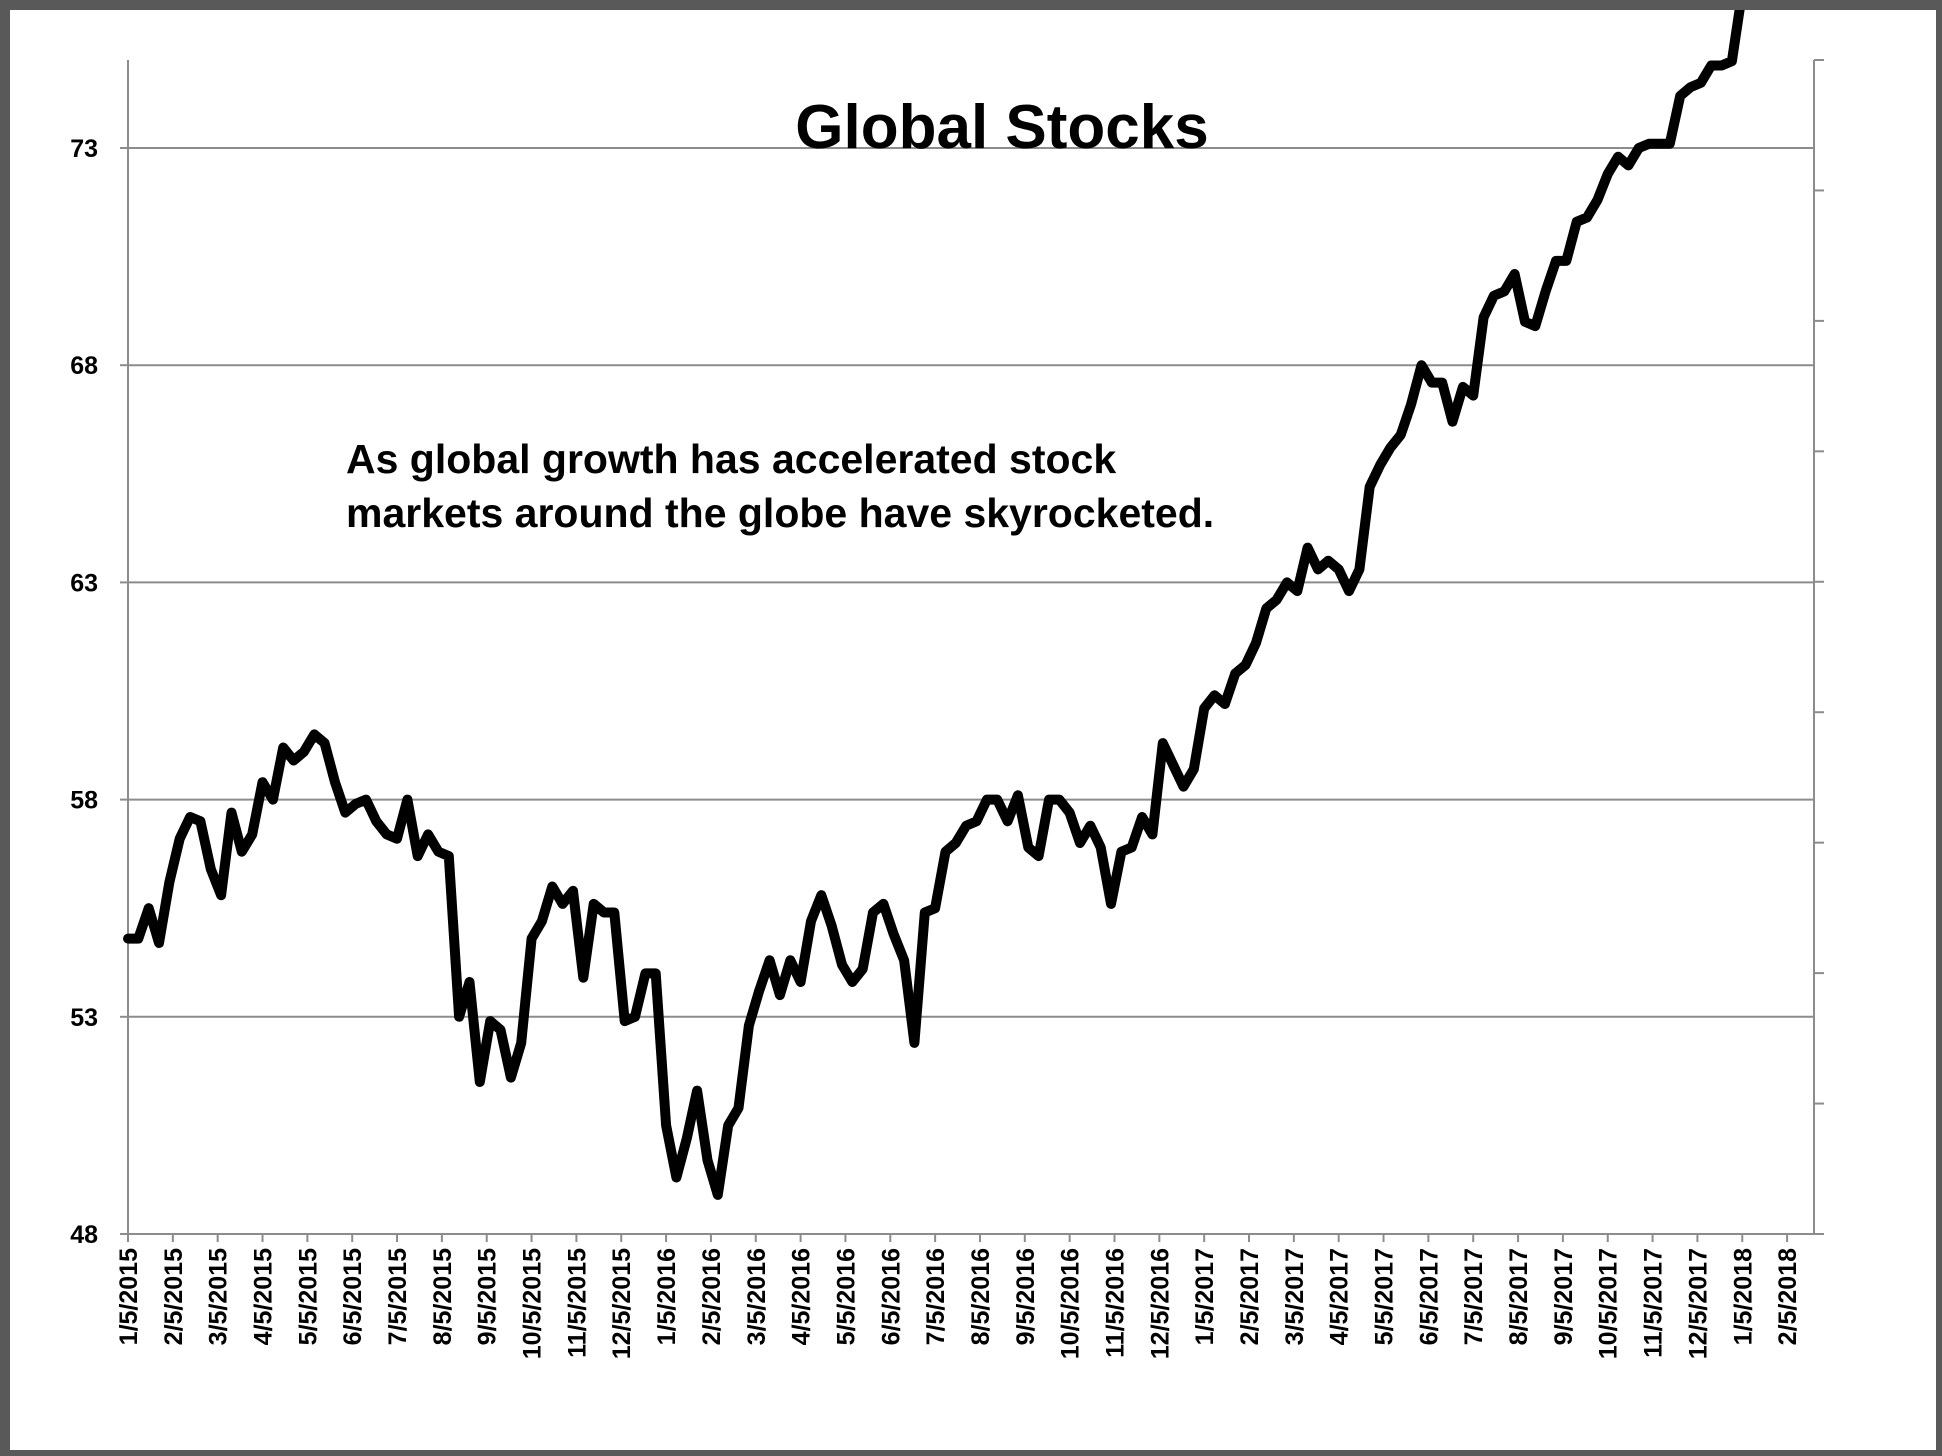 The height and width of the screenshot is (1456, 1942). What do you see at coordinates (264, 1296) in the screenshot?
I see `x-tick-label: 4/5/2015` at bounding box center [264, 1296].